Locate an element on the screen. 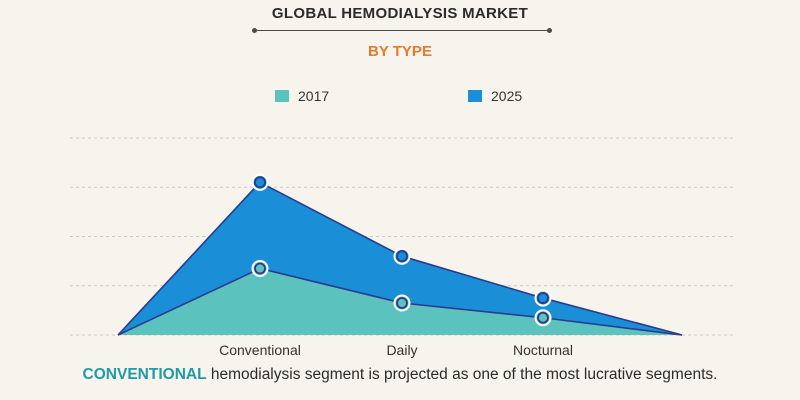  point-ring-2017-conventional is located at coordinates (260, 268).